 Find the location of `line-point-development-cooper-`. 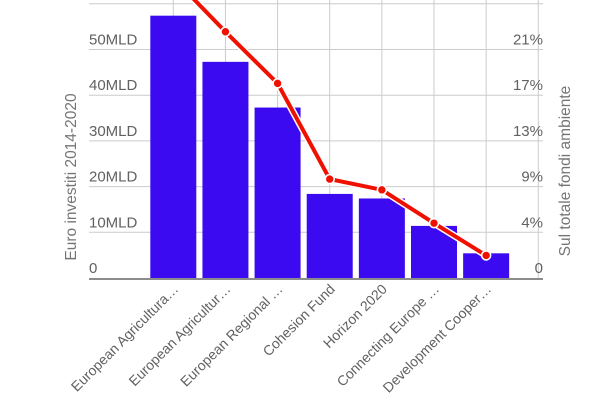

line-point-development-cooper- is located at coordinates (486, 255).